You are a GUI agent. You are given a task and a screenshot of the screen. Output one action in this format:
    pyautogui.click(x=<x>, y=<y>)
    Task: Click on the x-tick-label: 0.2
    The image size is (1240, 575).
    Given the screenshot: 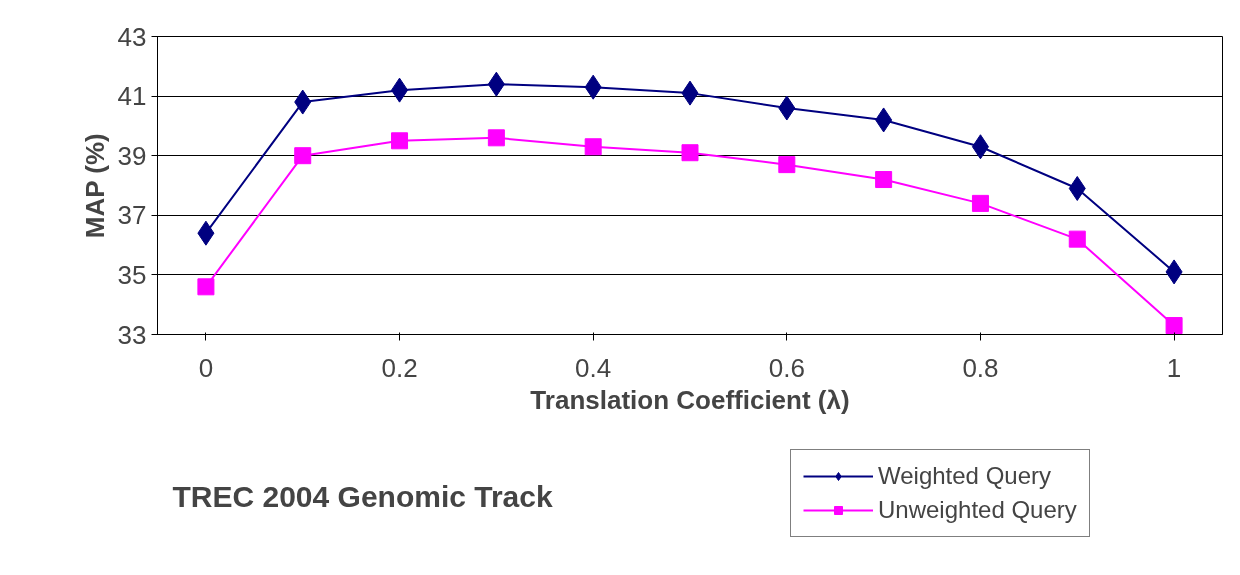 What is the action you would take?
    pyautogui.click(x=399, y=367)
    